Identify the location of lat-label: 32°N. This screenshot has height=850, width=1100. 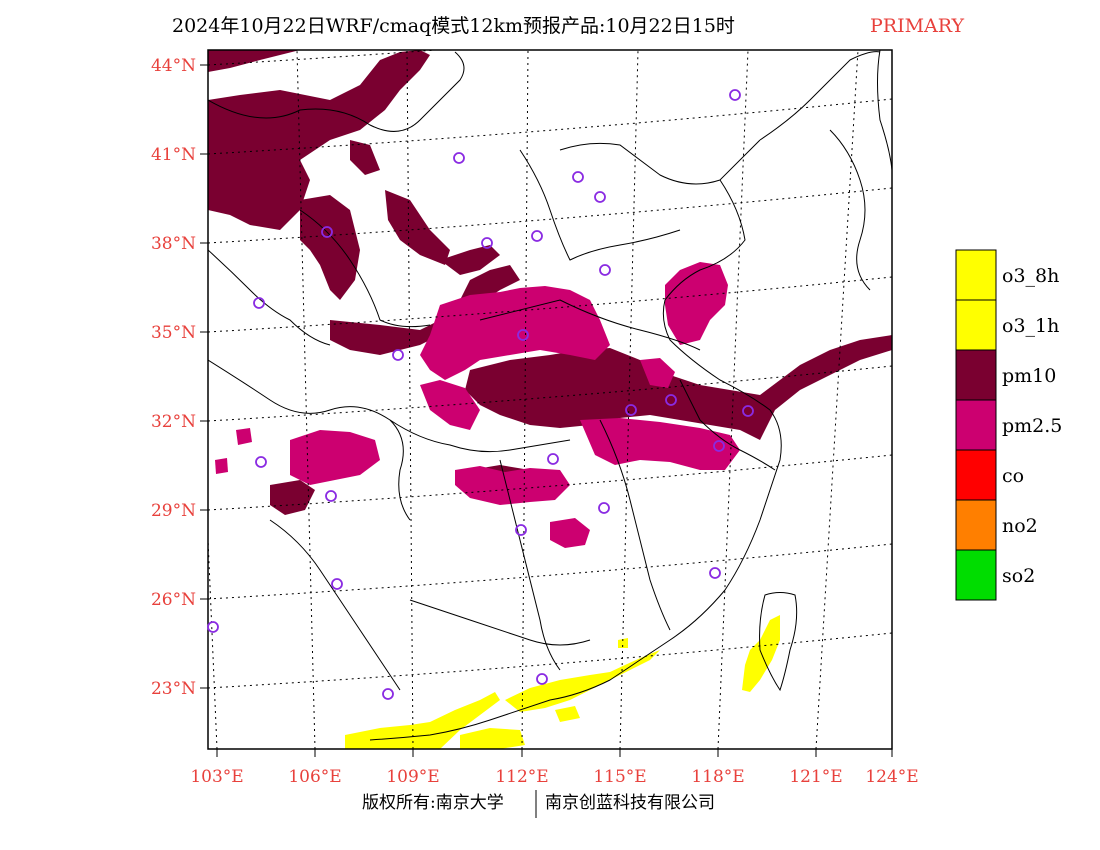
(173, 422).